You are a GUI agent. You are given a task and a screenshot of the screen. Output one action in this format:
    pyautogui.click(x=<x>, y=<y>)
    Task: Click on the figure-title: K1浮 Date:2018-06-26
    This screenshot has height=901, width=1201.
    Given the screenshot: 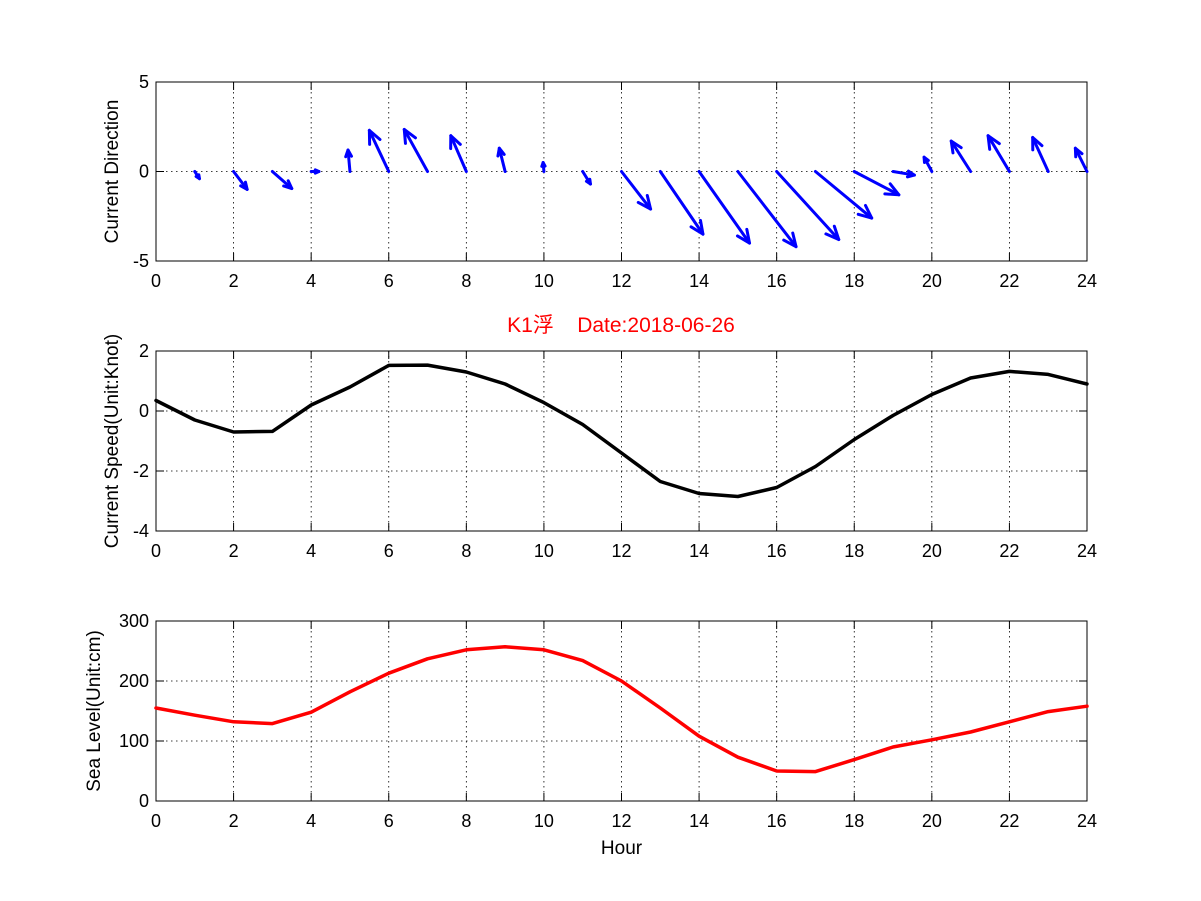 What is the action you would take?
    pyautogui.click(x=621, y=325)
    